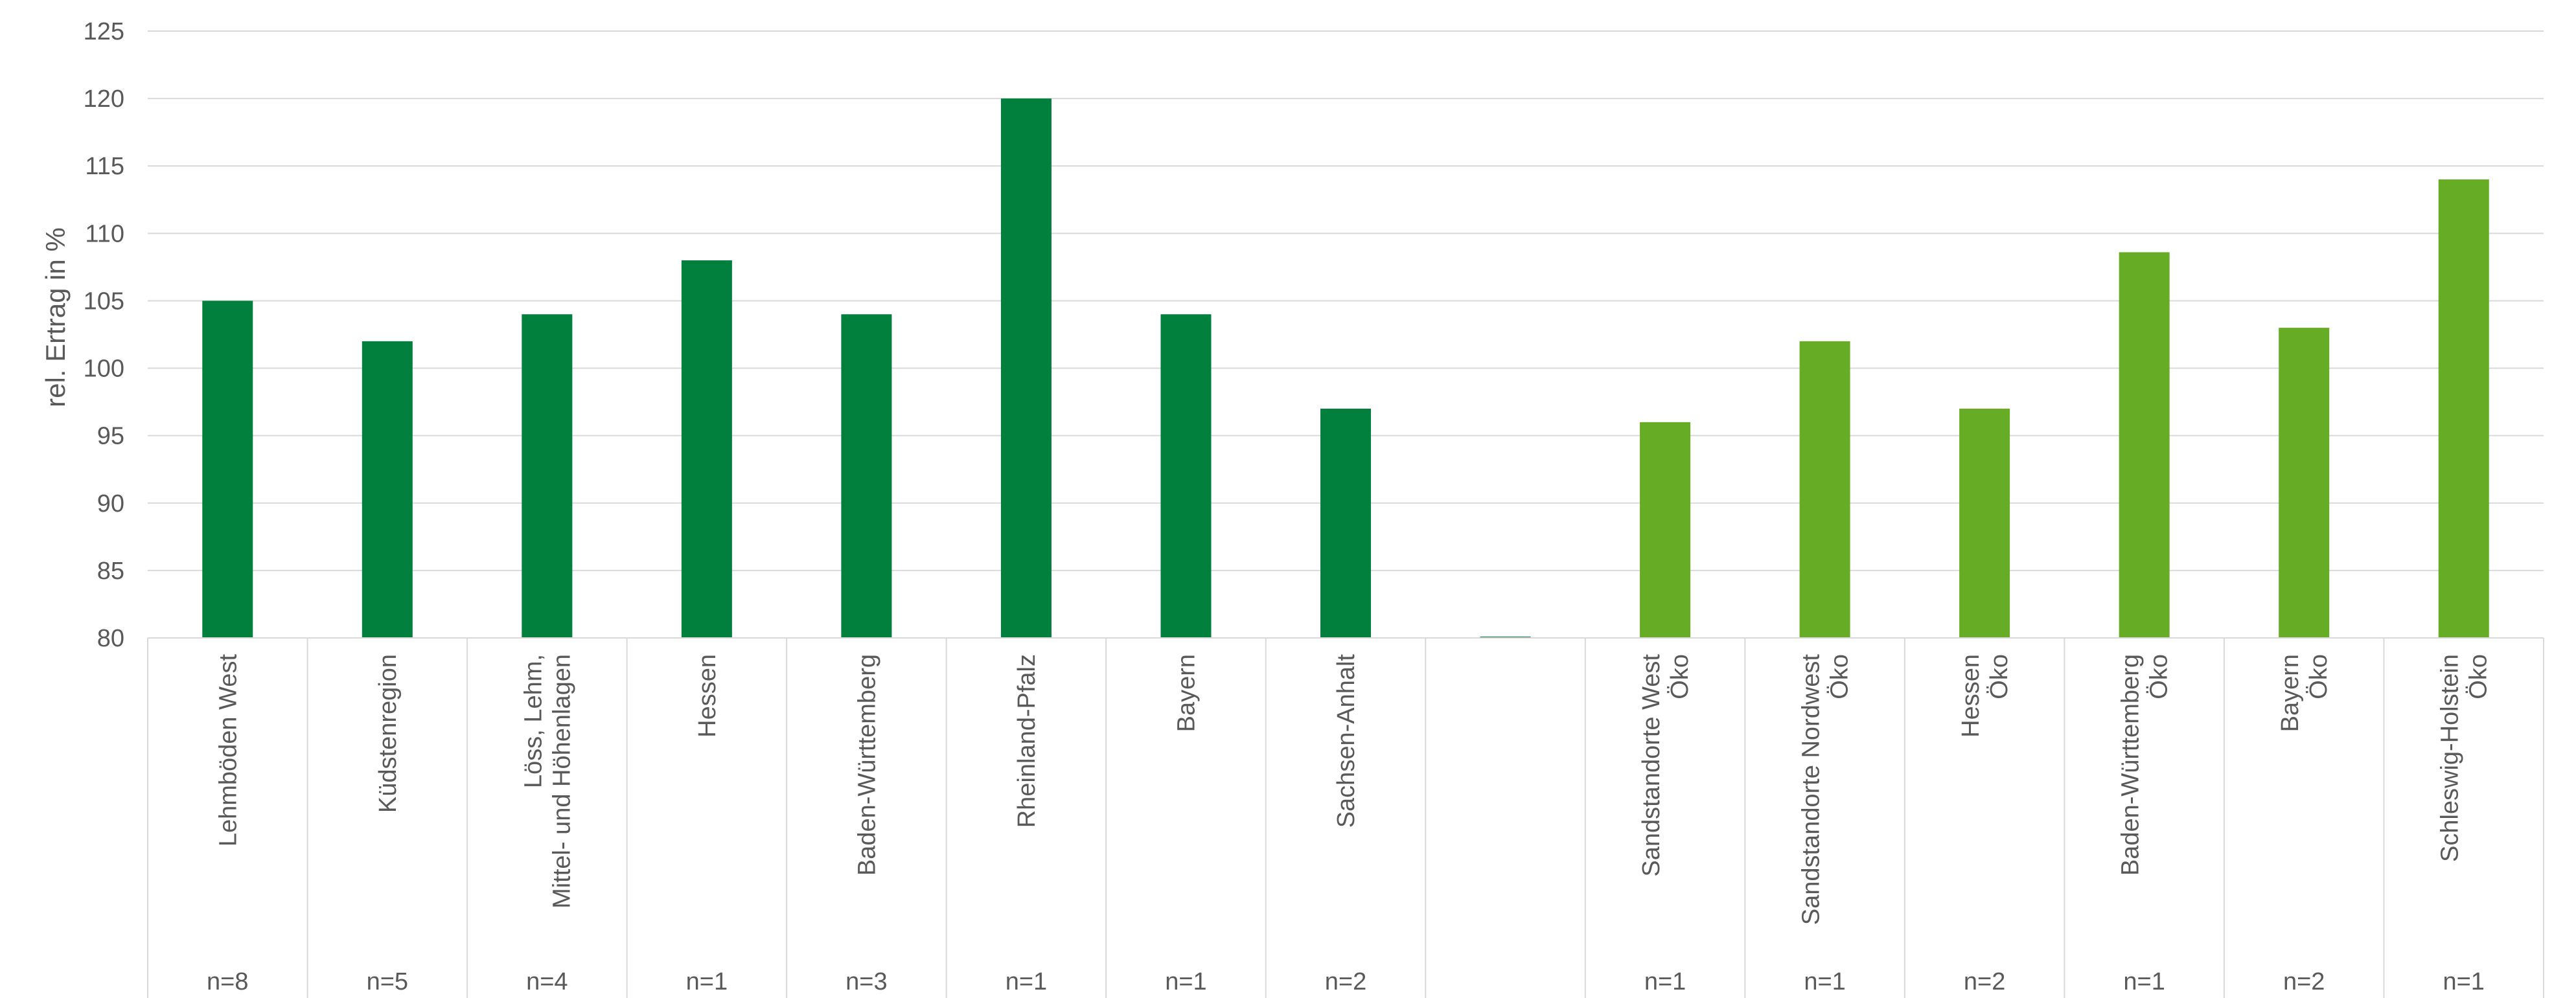 The image size is (2576, 998). I want to click on category-label: Lehmböden West, so click(228, 750).